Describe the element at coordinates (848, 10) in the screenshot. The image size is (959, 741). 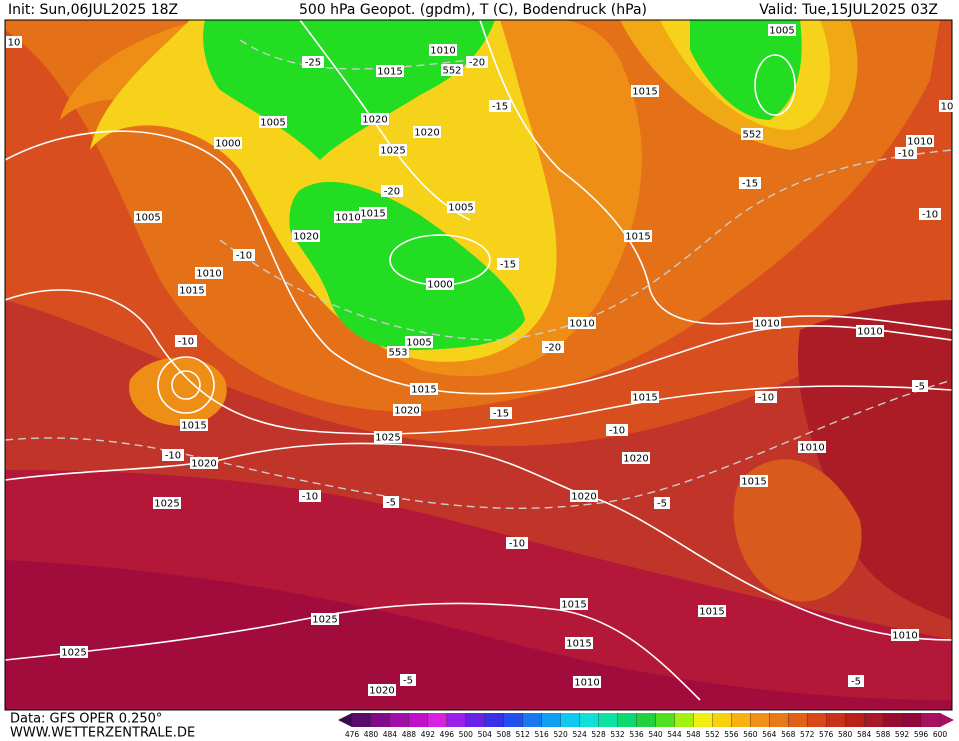
I see `valid-time: Valid: Tue,15JUL2025 03Z` at that location.